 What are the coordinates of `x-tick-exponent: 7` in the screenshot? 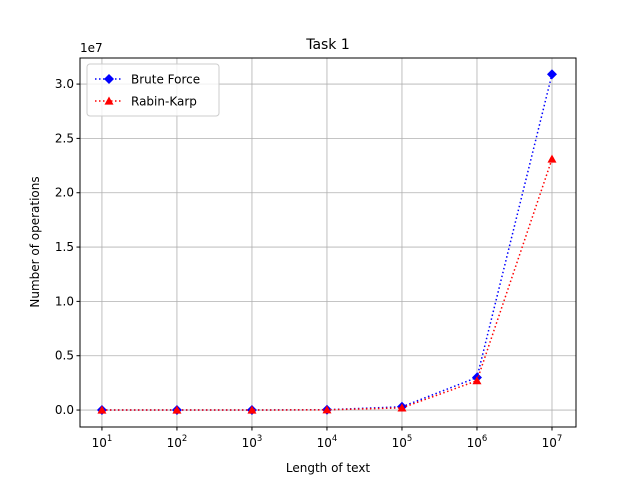 It's located at (559, 439).